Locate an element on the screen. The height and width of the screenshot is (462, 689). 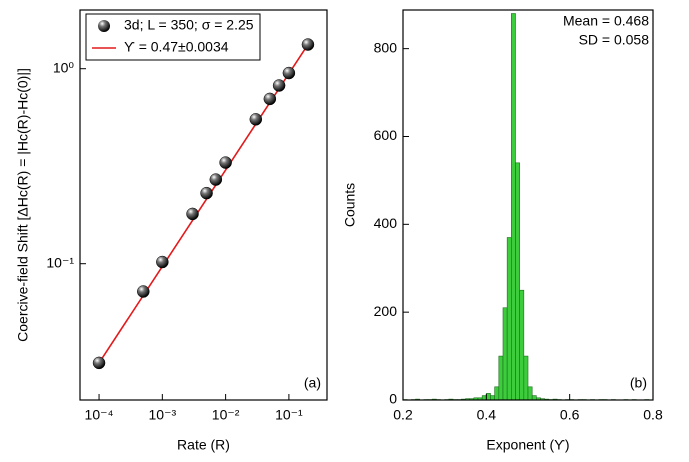
y-tick-label: 200 is located at coordinates (386, 311).